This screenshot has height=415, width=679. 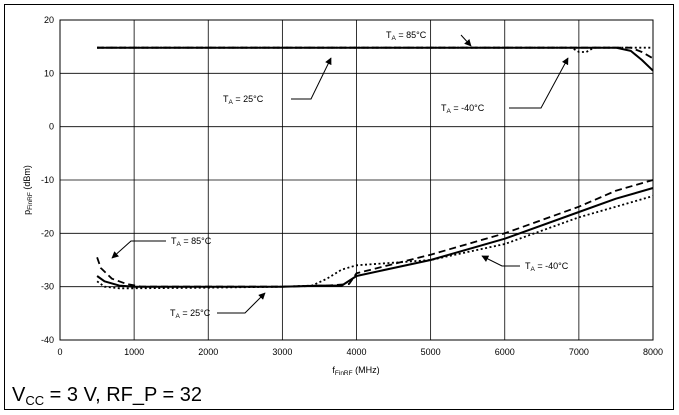 I want to click on annotation-arrow-lm40, so click(x=500, y=261).